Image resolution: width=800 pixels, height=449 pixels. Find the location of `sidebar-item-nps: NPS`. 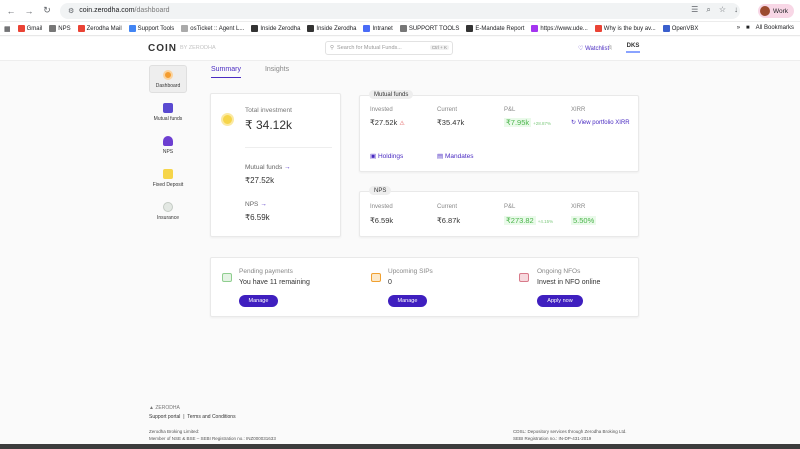

sidebar-item-nps: NPS is located at coordinates (168, 145).